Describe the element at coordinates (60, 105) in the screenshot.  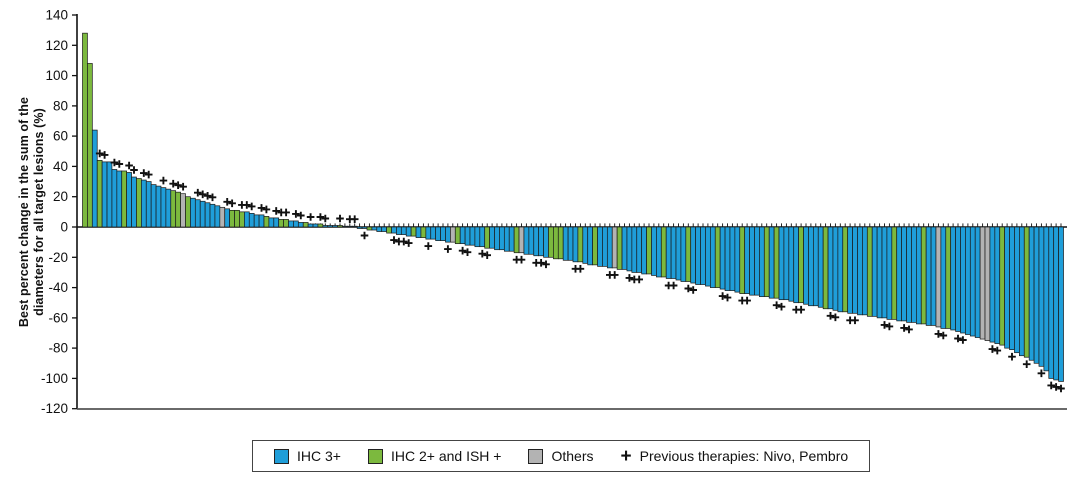
I see `svg-text: 80` at that location.